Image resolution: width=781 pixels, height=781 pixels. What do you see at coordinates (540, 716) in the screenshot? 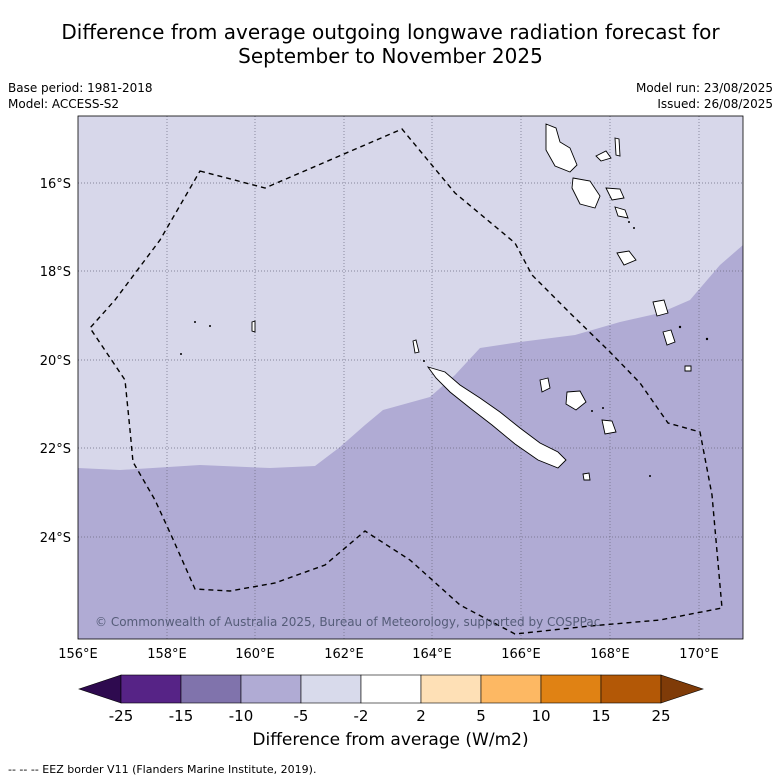
I see `colorbar-tick-10: 10` at bounding box center [540, 716].